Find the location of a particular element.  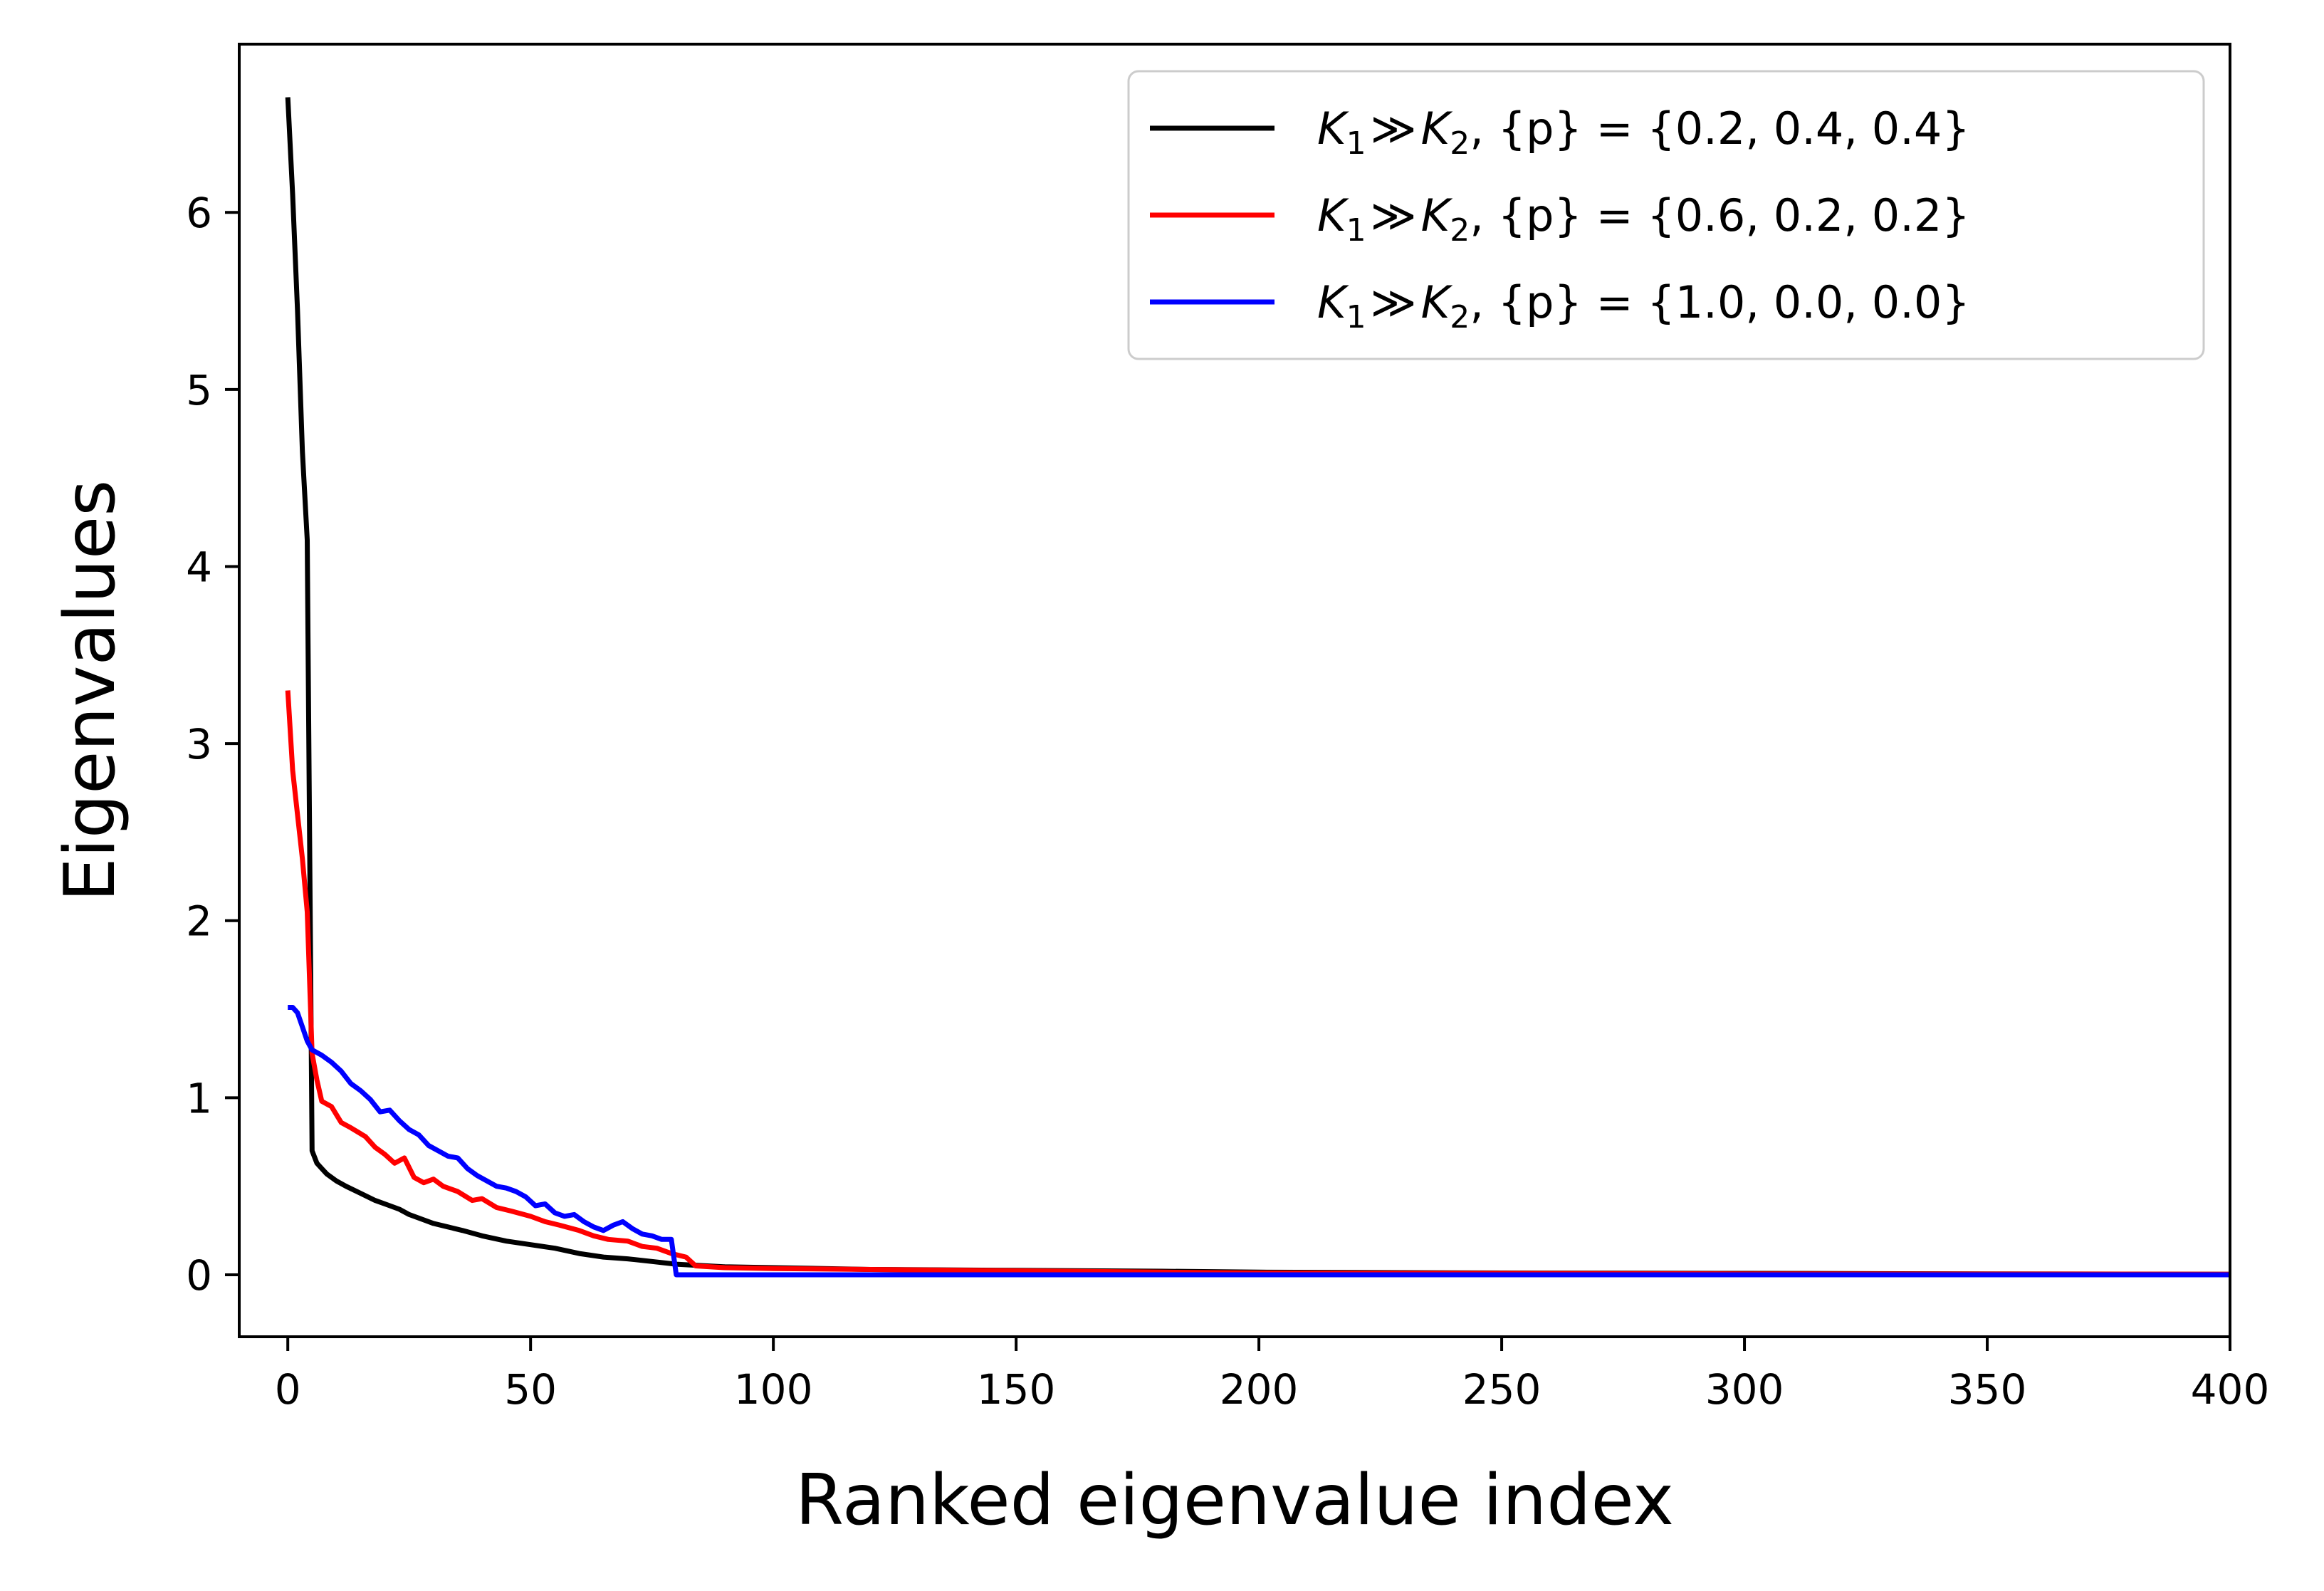

y-tick-label: 6 is located at coordinates (199, 213).